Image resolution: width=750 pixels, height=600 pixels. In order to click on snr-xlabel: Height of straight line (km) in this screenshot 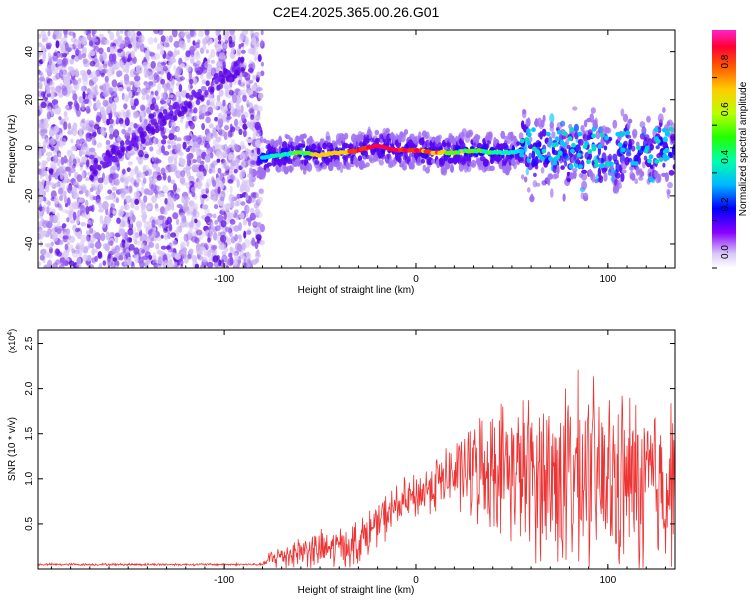, I will do `click(356, 590)`.